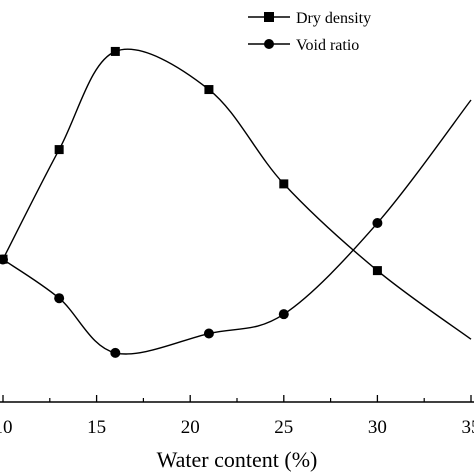 This screenshot has width=474, height=474. Describe the element at coordinates (269, 44) in the screenshot. I see `legend-circle-marker` at that location.